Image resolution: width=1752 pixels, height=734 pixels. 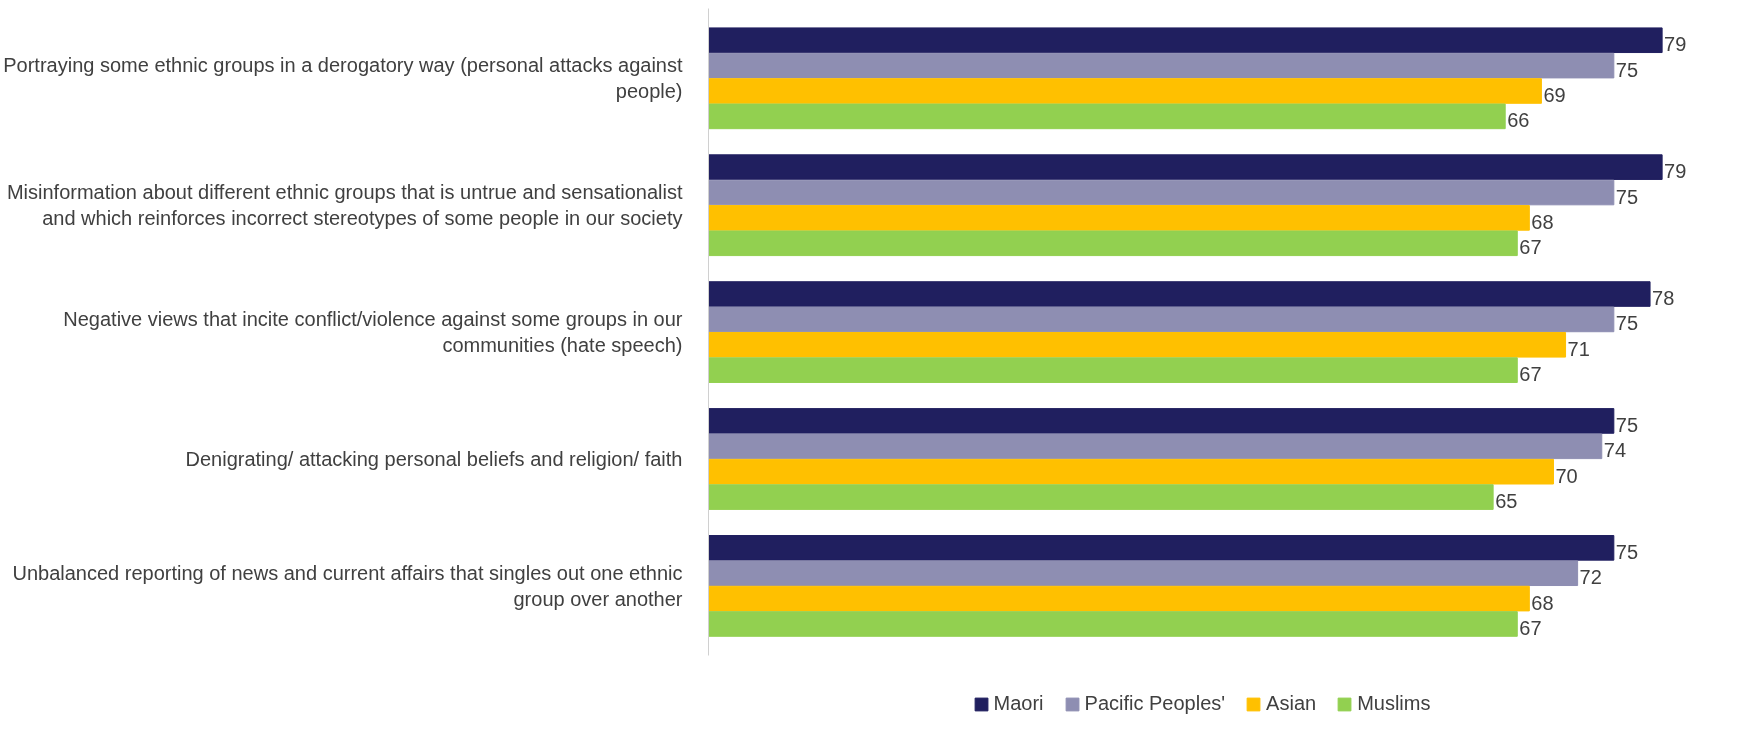 What do you see at coordinates (344, 205) in the screenshot?
I see `y-tick-label: Misinformation about different ethnic groups that is untrue and sensationalist and which reinforces incorrect stereotypes of some people in our society` at bounding box center [344, 205].